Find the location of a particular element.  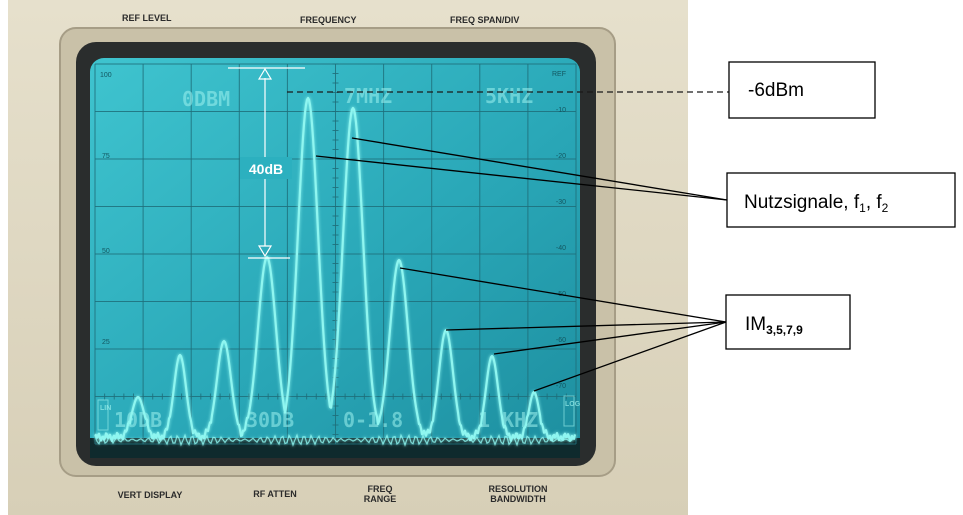

span-marker-label: 40dB is located at coordinates (266, 169).